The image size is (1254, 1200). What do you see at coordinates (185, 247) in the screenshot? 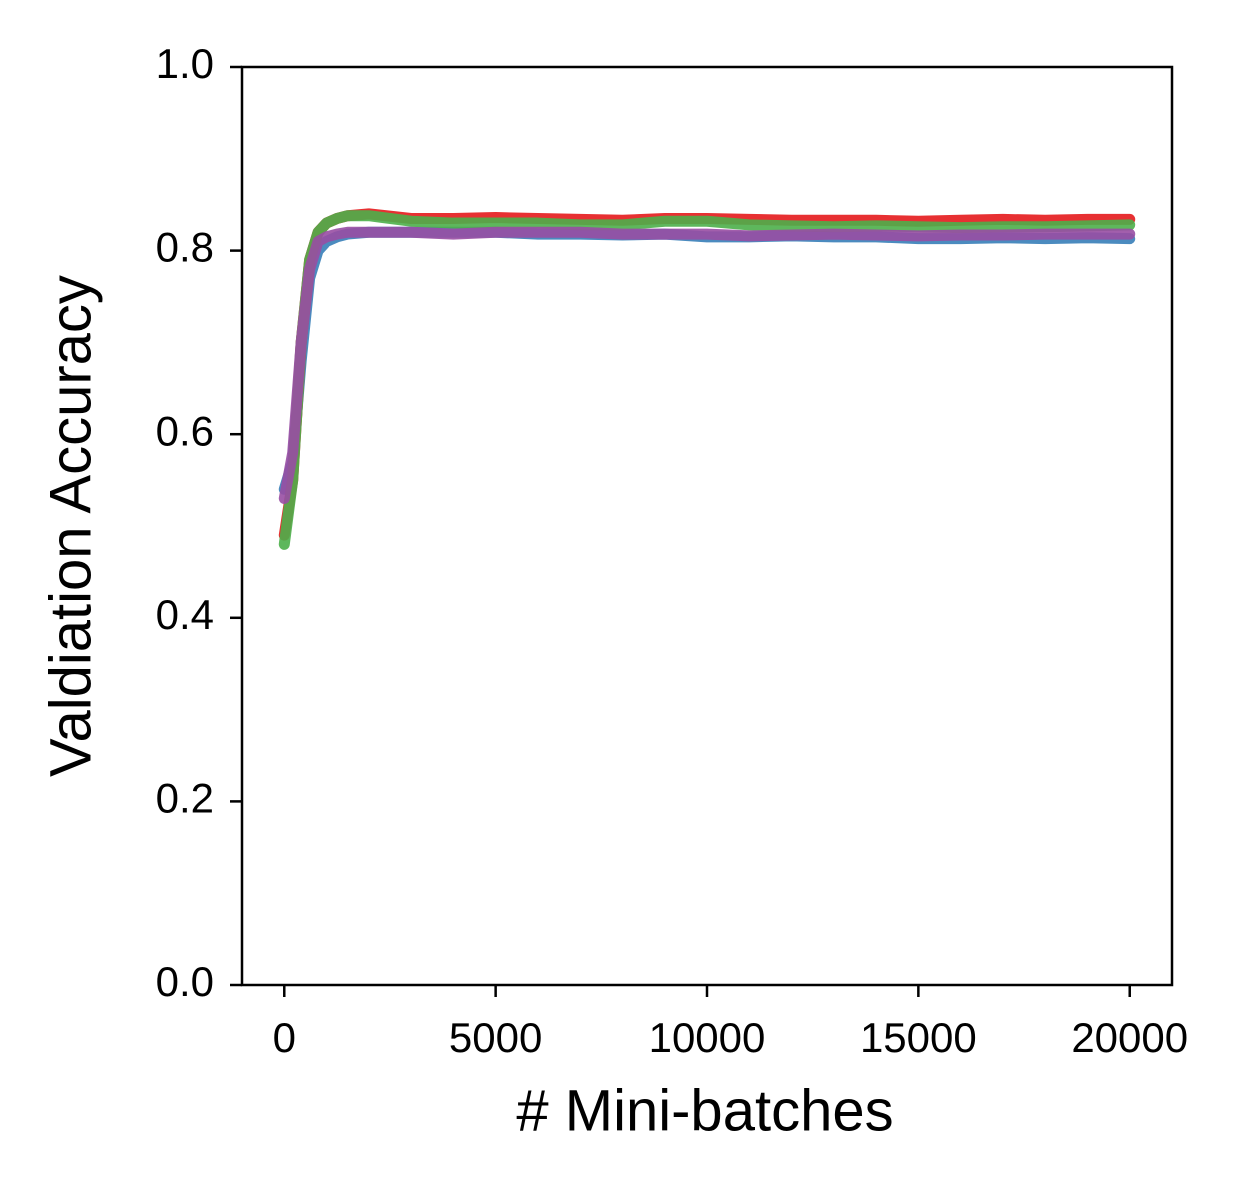
I see `y-tick-label: 0.8` at bounding box center [185, 247].